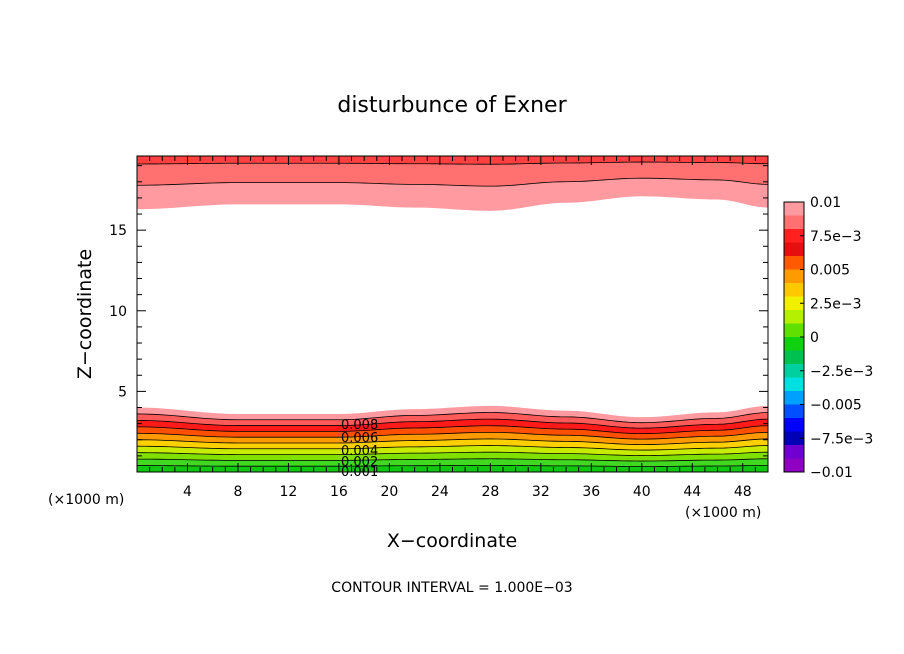 This screenshot has width=904, height=654. Describe the element at coordinates (841, 439) in the screenshot. I see `colorbar-label: −7.5e−3` at that location.